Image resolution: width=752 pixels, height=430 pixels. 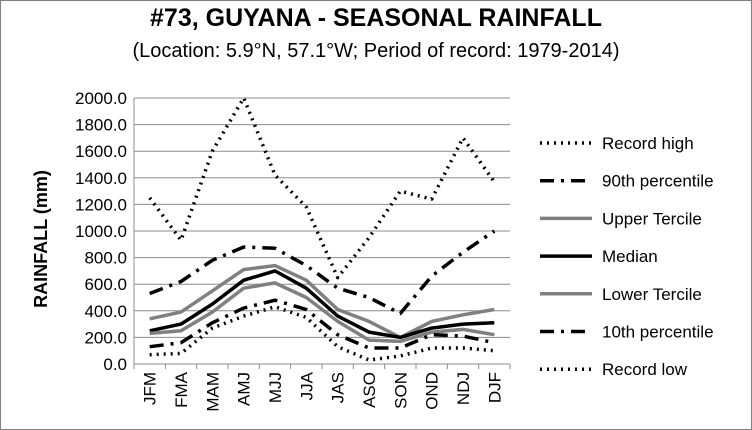 I want to click on chart-title: #73, GUYANA - SEASONAL RAINFALL, so click(x=376, y=18).